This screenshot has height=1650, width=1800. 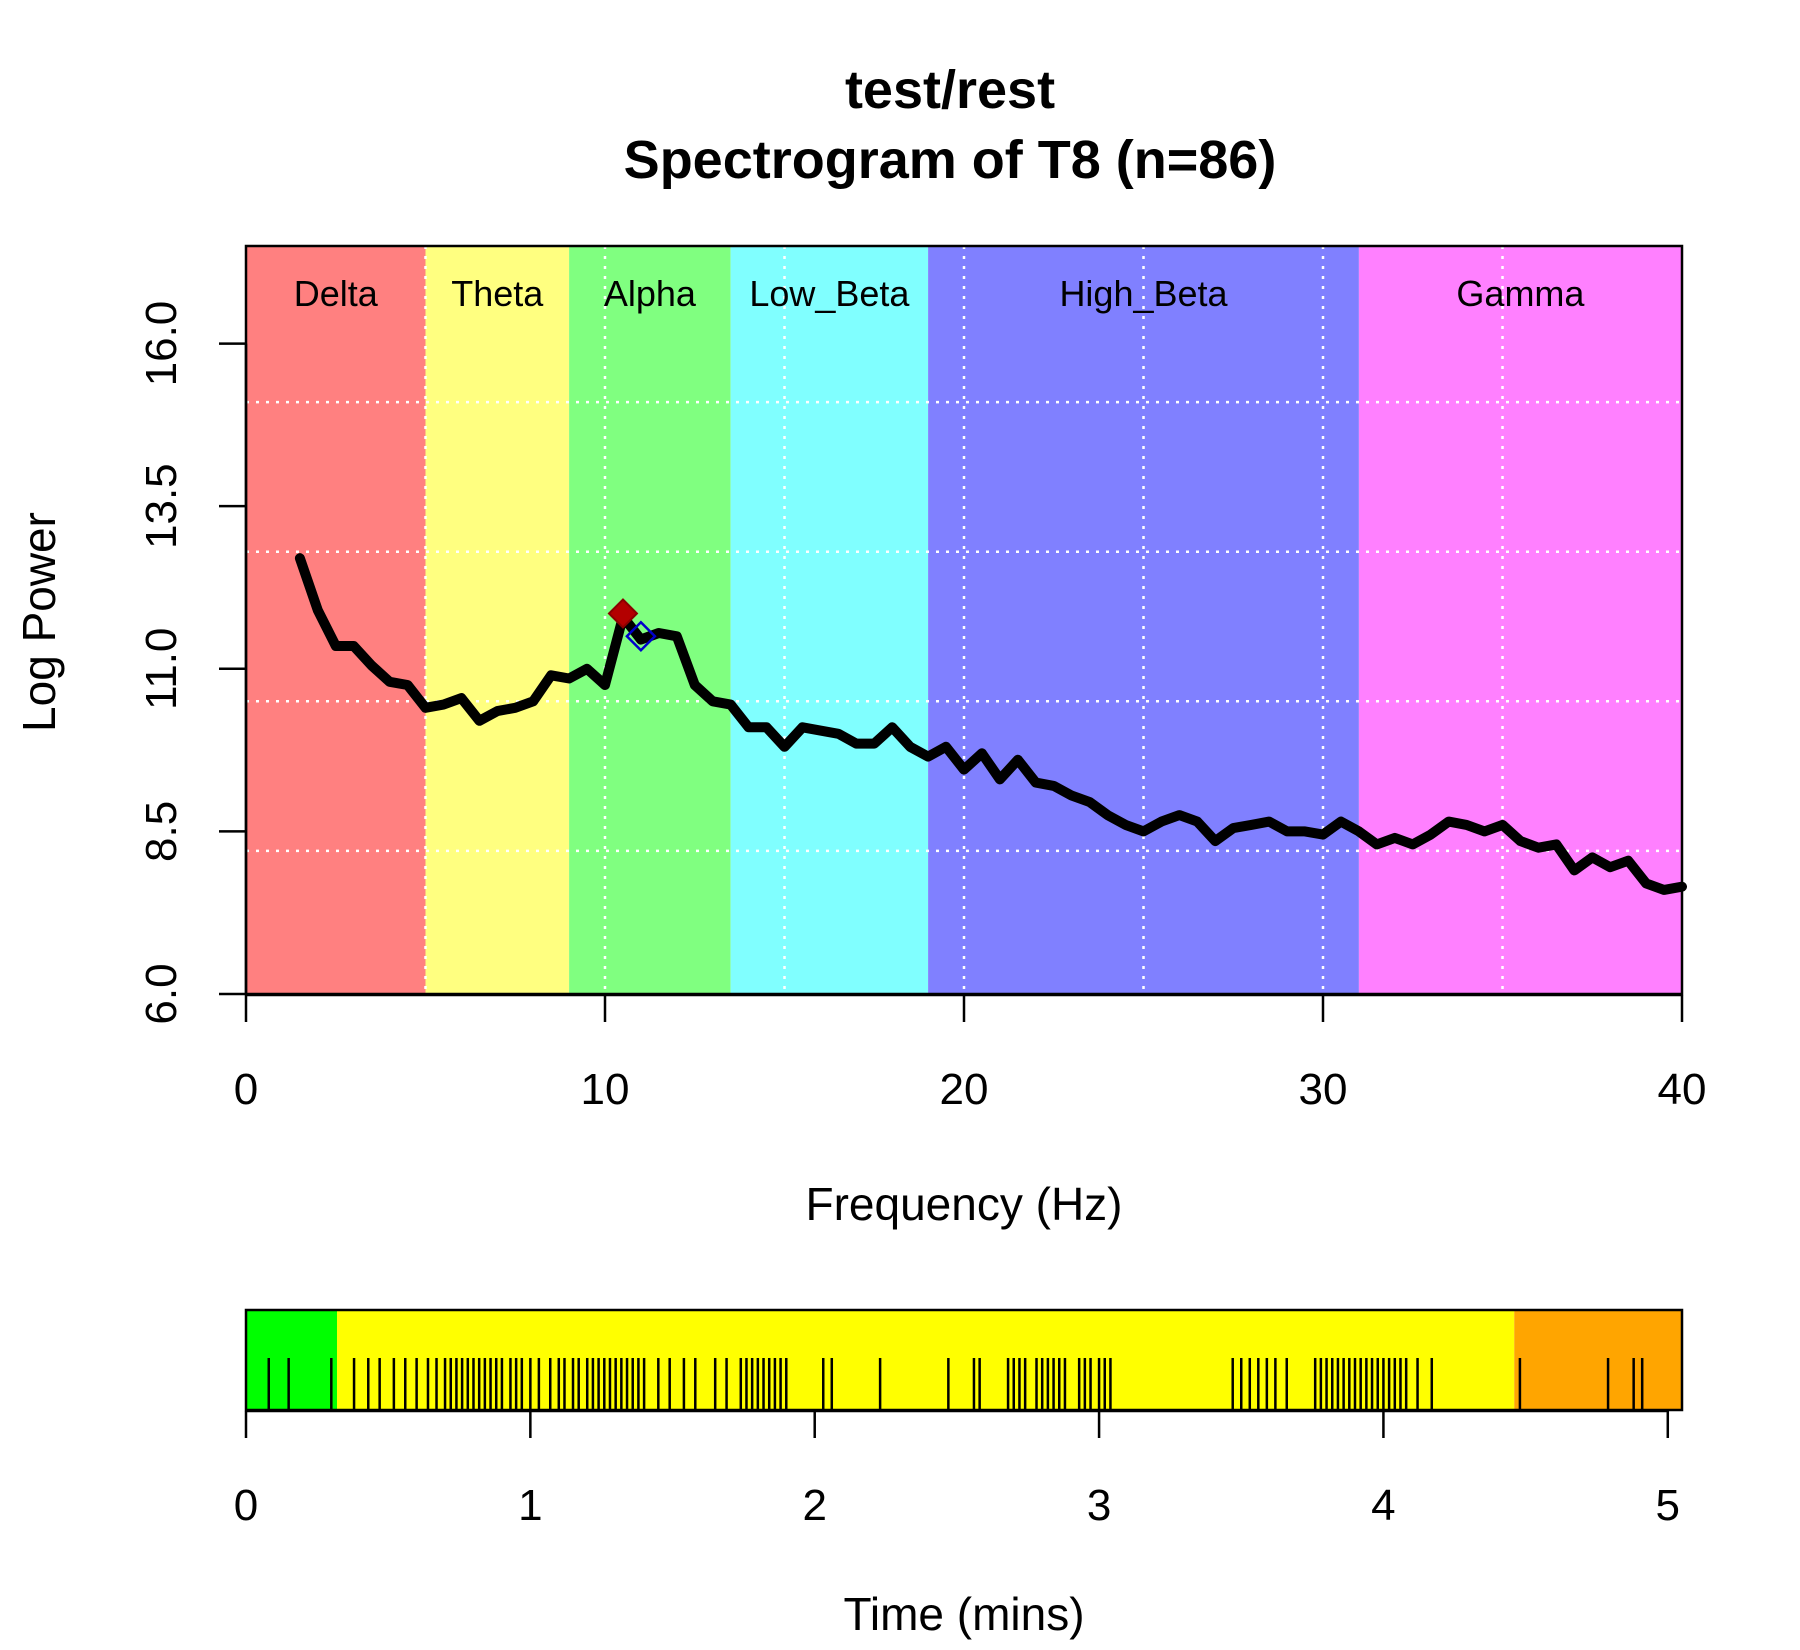 What do you see at coordinates (957, 1469) in the screenshot?
I see `time-axis: 0 1 2 3 4 5` at bounding box center [957, 1469].